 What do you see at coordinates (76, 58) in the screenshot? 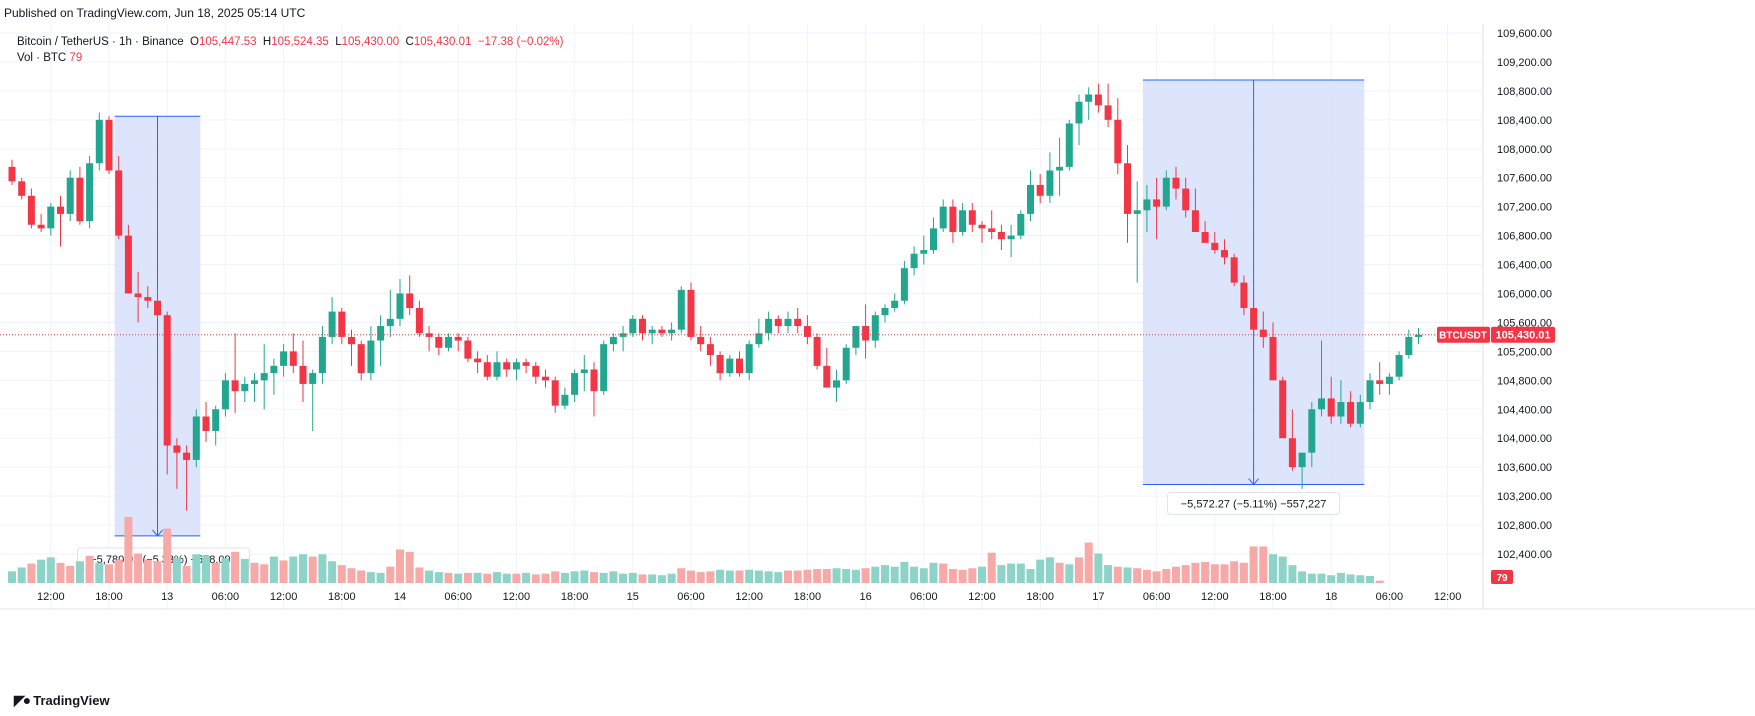
I see `volume-value: 79` at bounding box center [76, 58].